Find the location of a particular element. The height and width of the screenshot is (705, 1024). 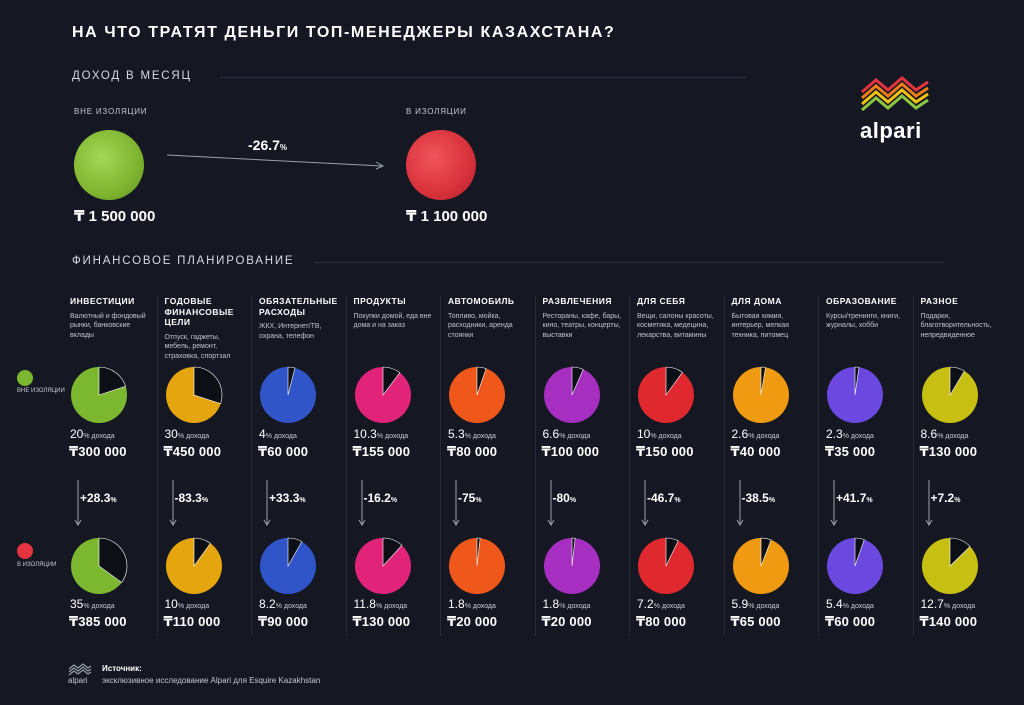

change-percent: +28.3% is located at coordinates (98, 498).